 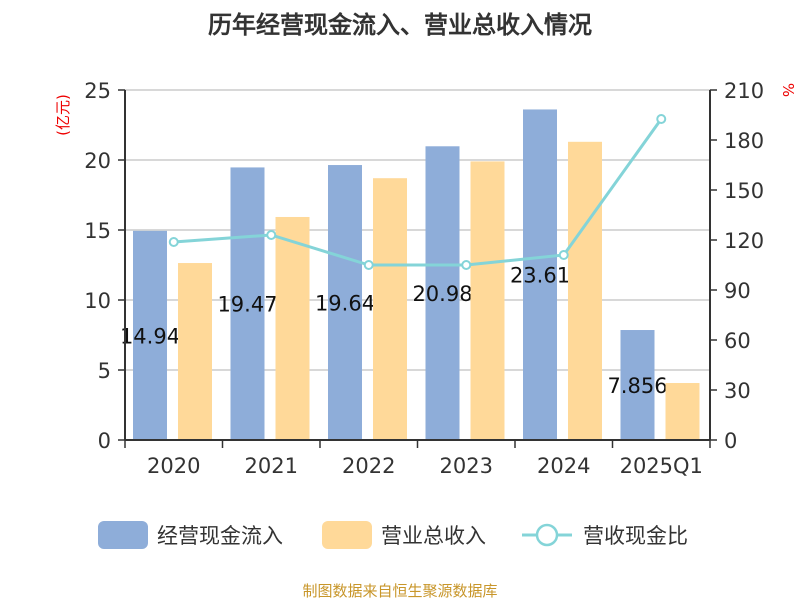 I want to click on cash-inflow-data-label: 7.856, so click(x=637, y=386).